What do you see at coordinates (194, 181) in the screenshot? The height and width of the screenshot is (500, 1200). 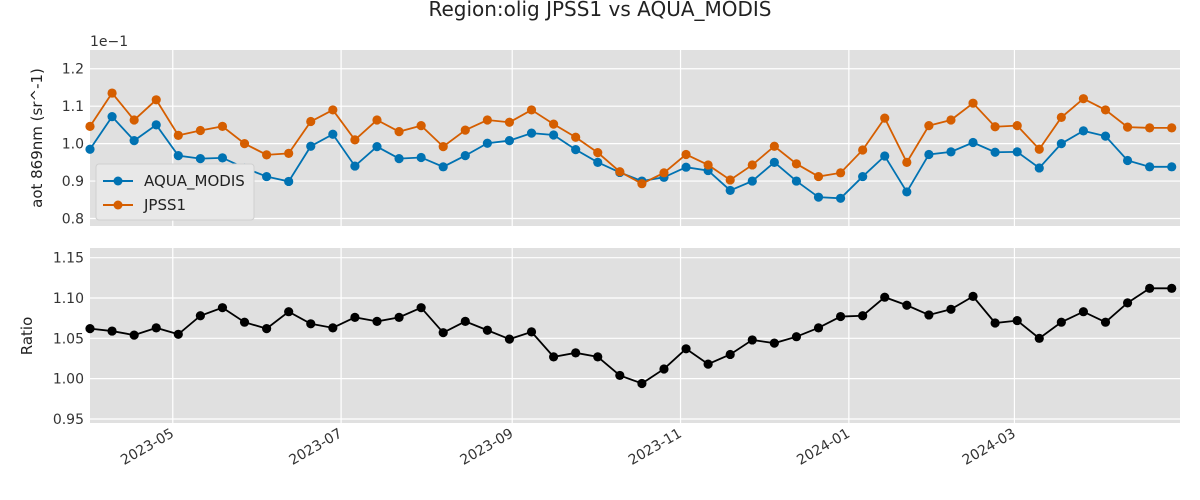 I see `legend-label-aqua: AQUA_MODIS` at bounding box center [194, 181].